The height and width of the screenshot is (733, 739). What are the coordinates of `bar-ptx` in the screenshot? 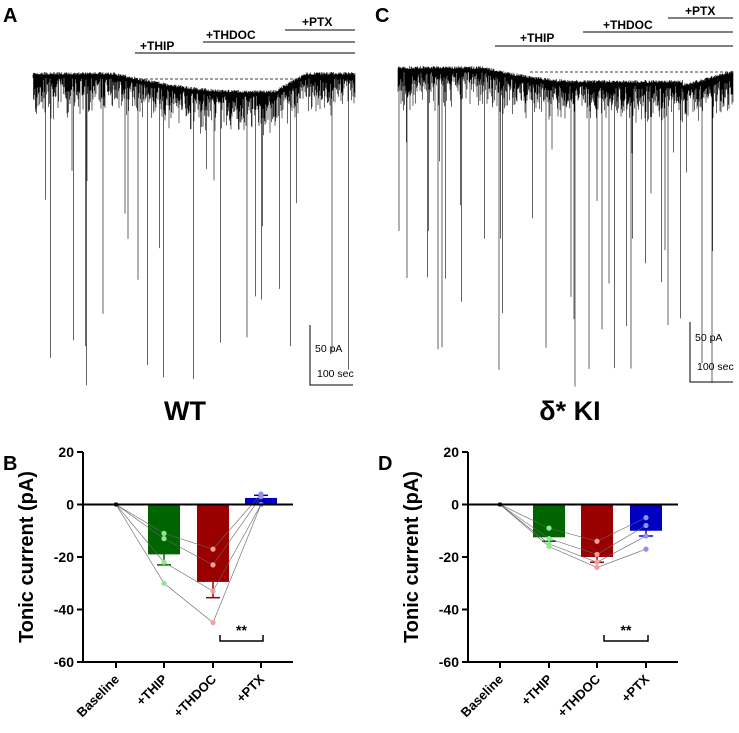 It's located at (261, 501).